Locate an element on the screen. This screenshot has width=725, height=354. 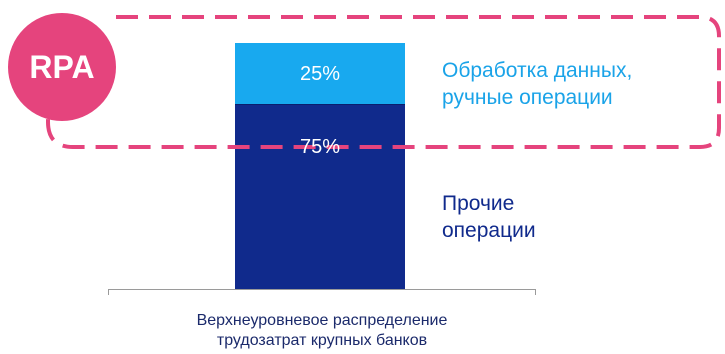
legend-label-data-processing-line-1: Обработка данных, is located at coordinates (537, 70).